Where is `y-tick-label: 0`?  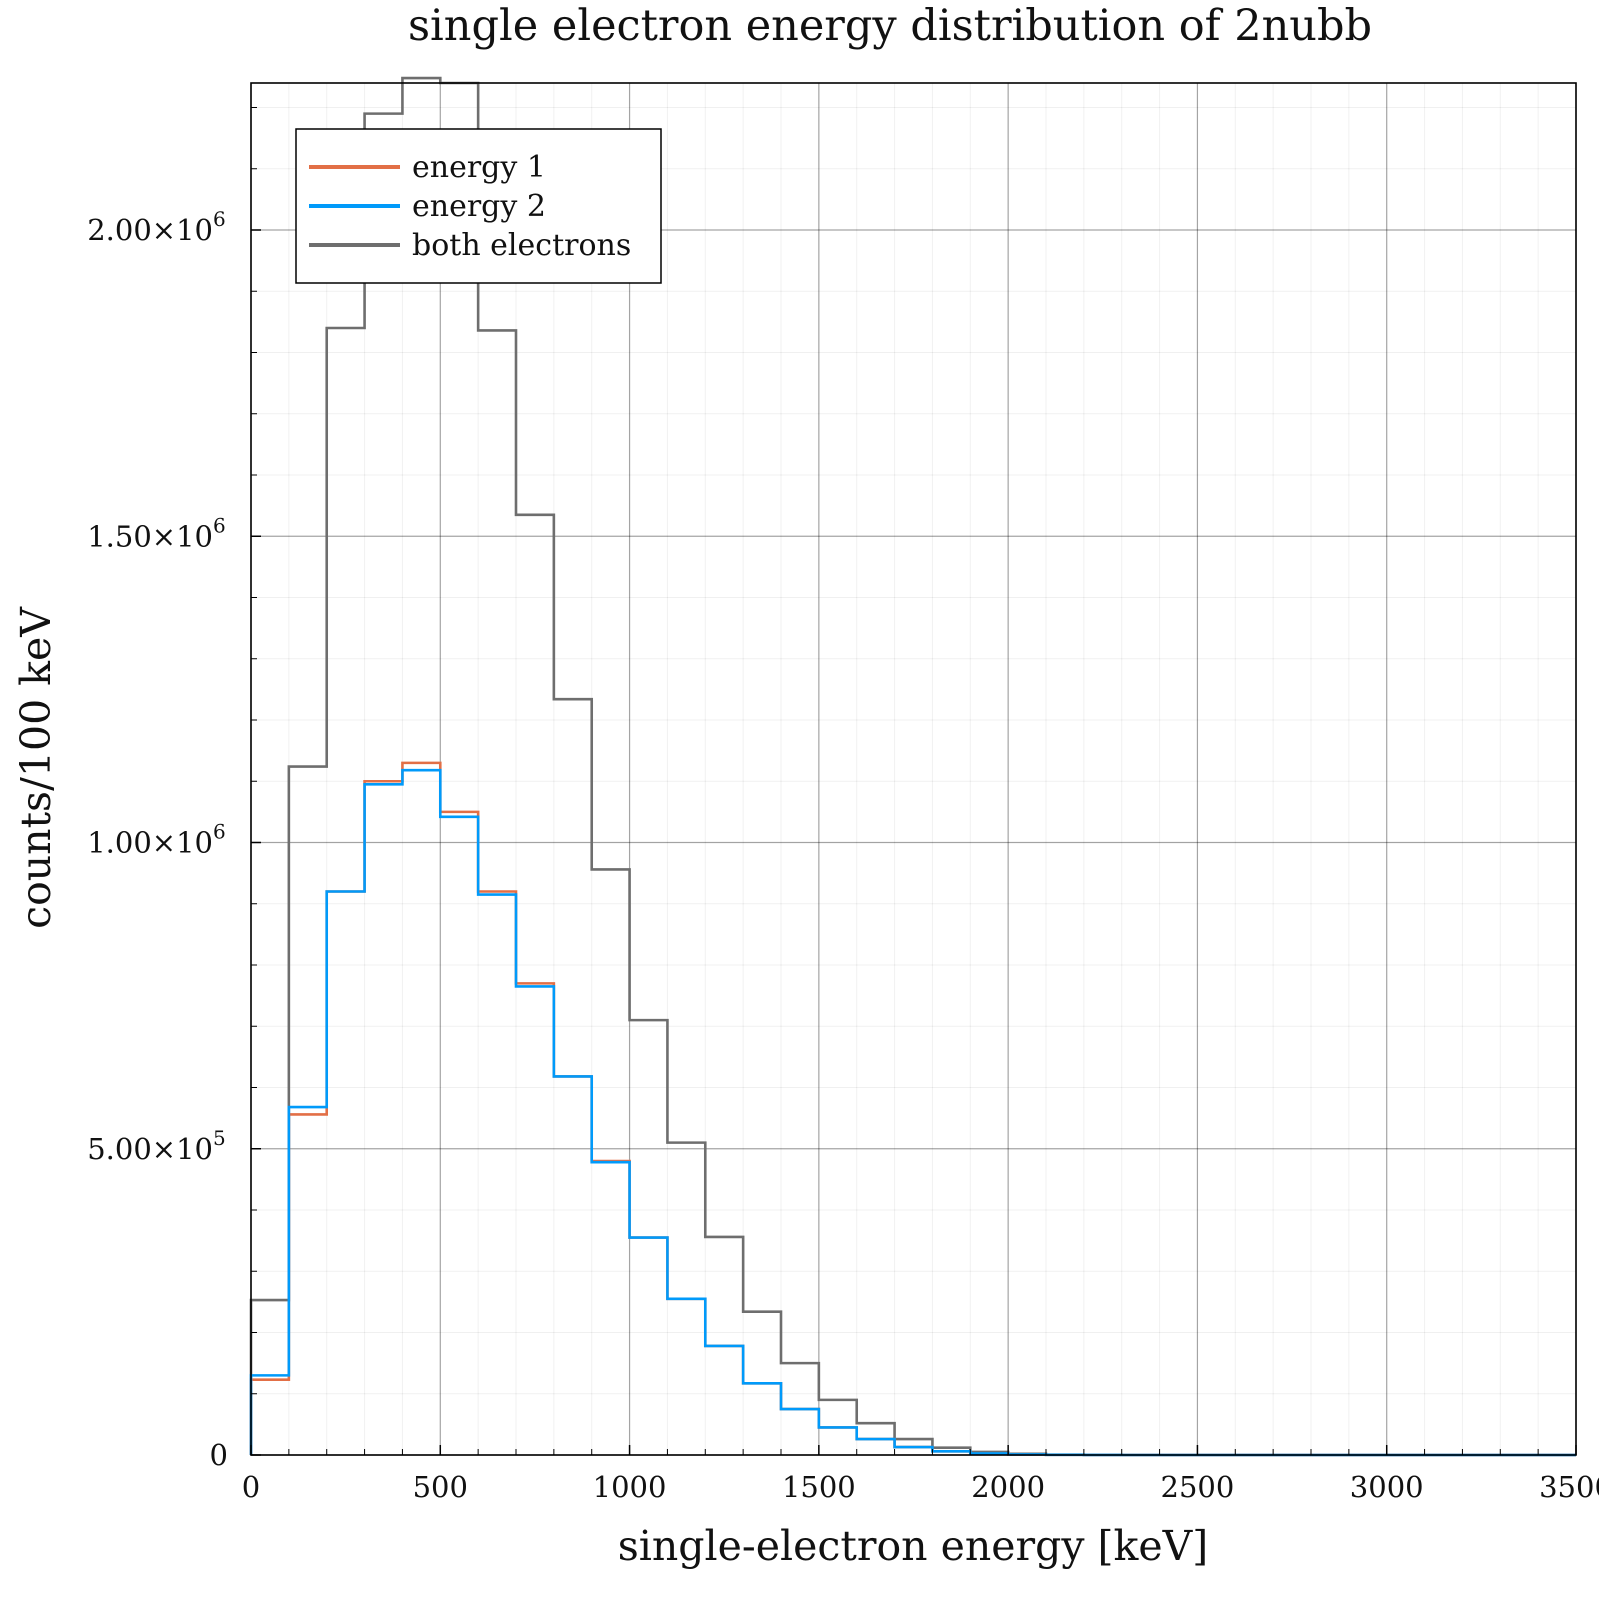 y-tick-label: 0 is located at coordinates (219, 1455).